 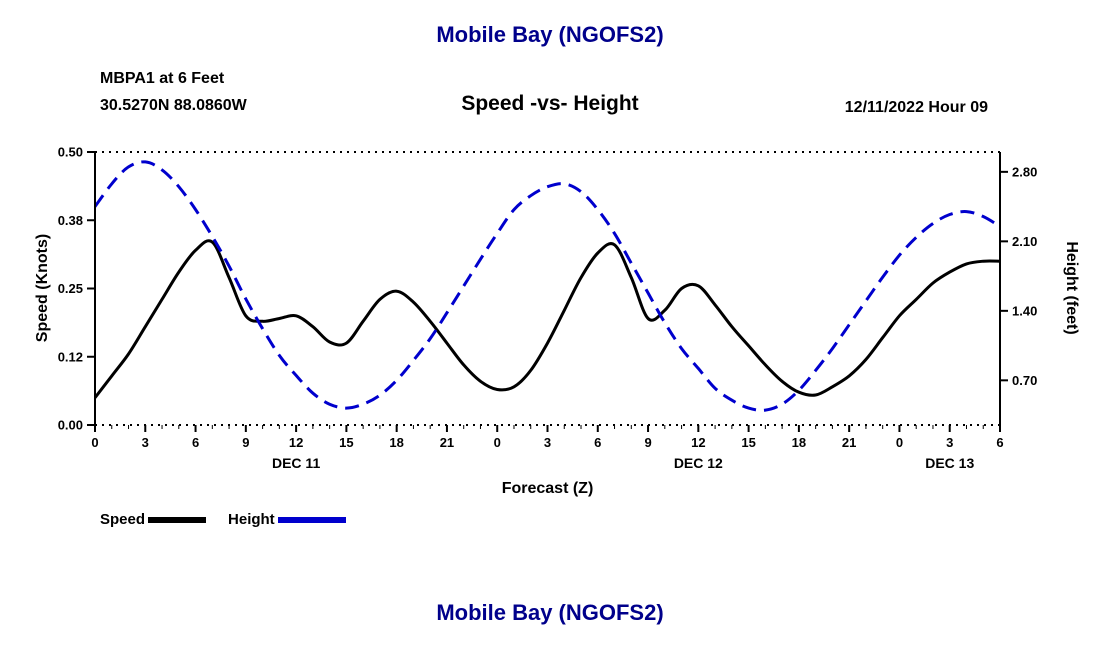 What do you see at coordinates (1024, 171) in the screenshot?
I see `right-tick-label: 2.80` at bounding box center [1024, 171].